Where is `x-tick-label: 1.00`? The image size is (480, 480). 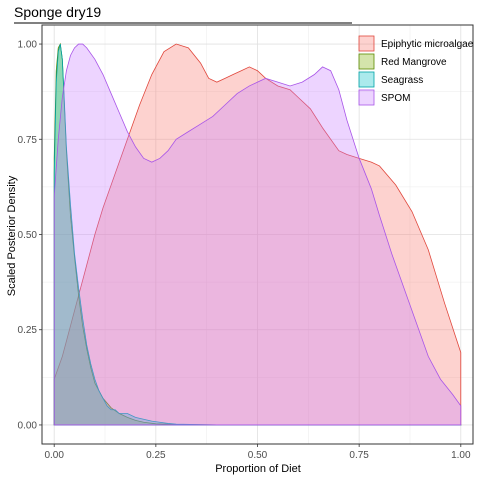
x-tick-label: 1.00 is located at coordinates (461, 455).